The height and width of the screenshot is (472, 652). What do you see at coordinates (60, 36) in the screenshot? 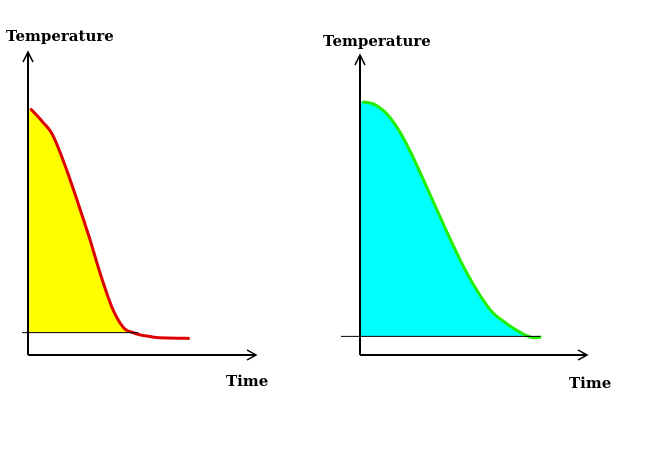
I see `chart-1-y-axis-label: Temperature` at bounding box center [60, 36].